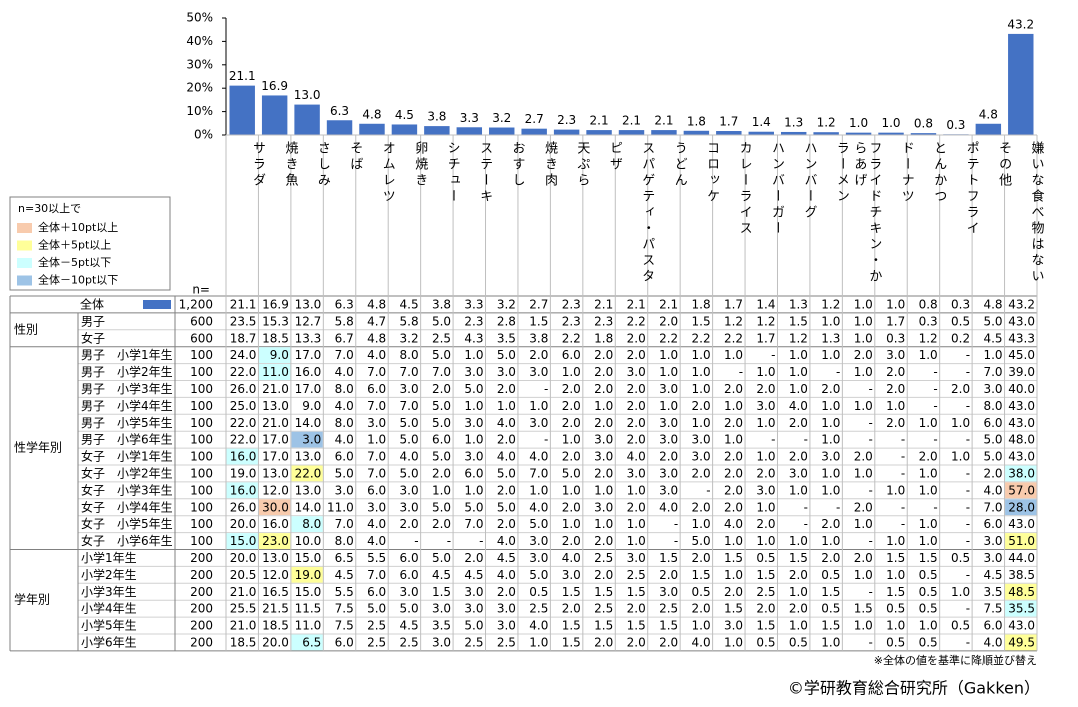  What do you see at coordinates (955, 660) in the screenshot?
I see `footnote: ※全体の値を基準に降順並び替え` at bounding box center [955, 660].